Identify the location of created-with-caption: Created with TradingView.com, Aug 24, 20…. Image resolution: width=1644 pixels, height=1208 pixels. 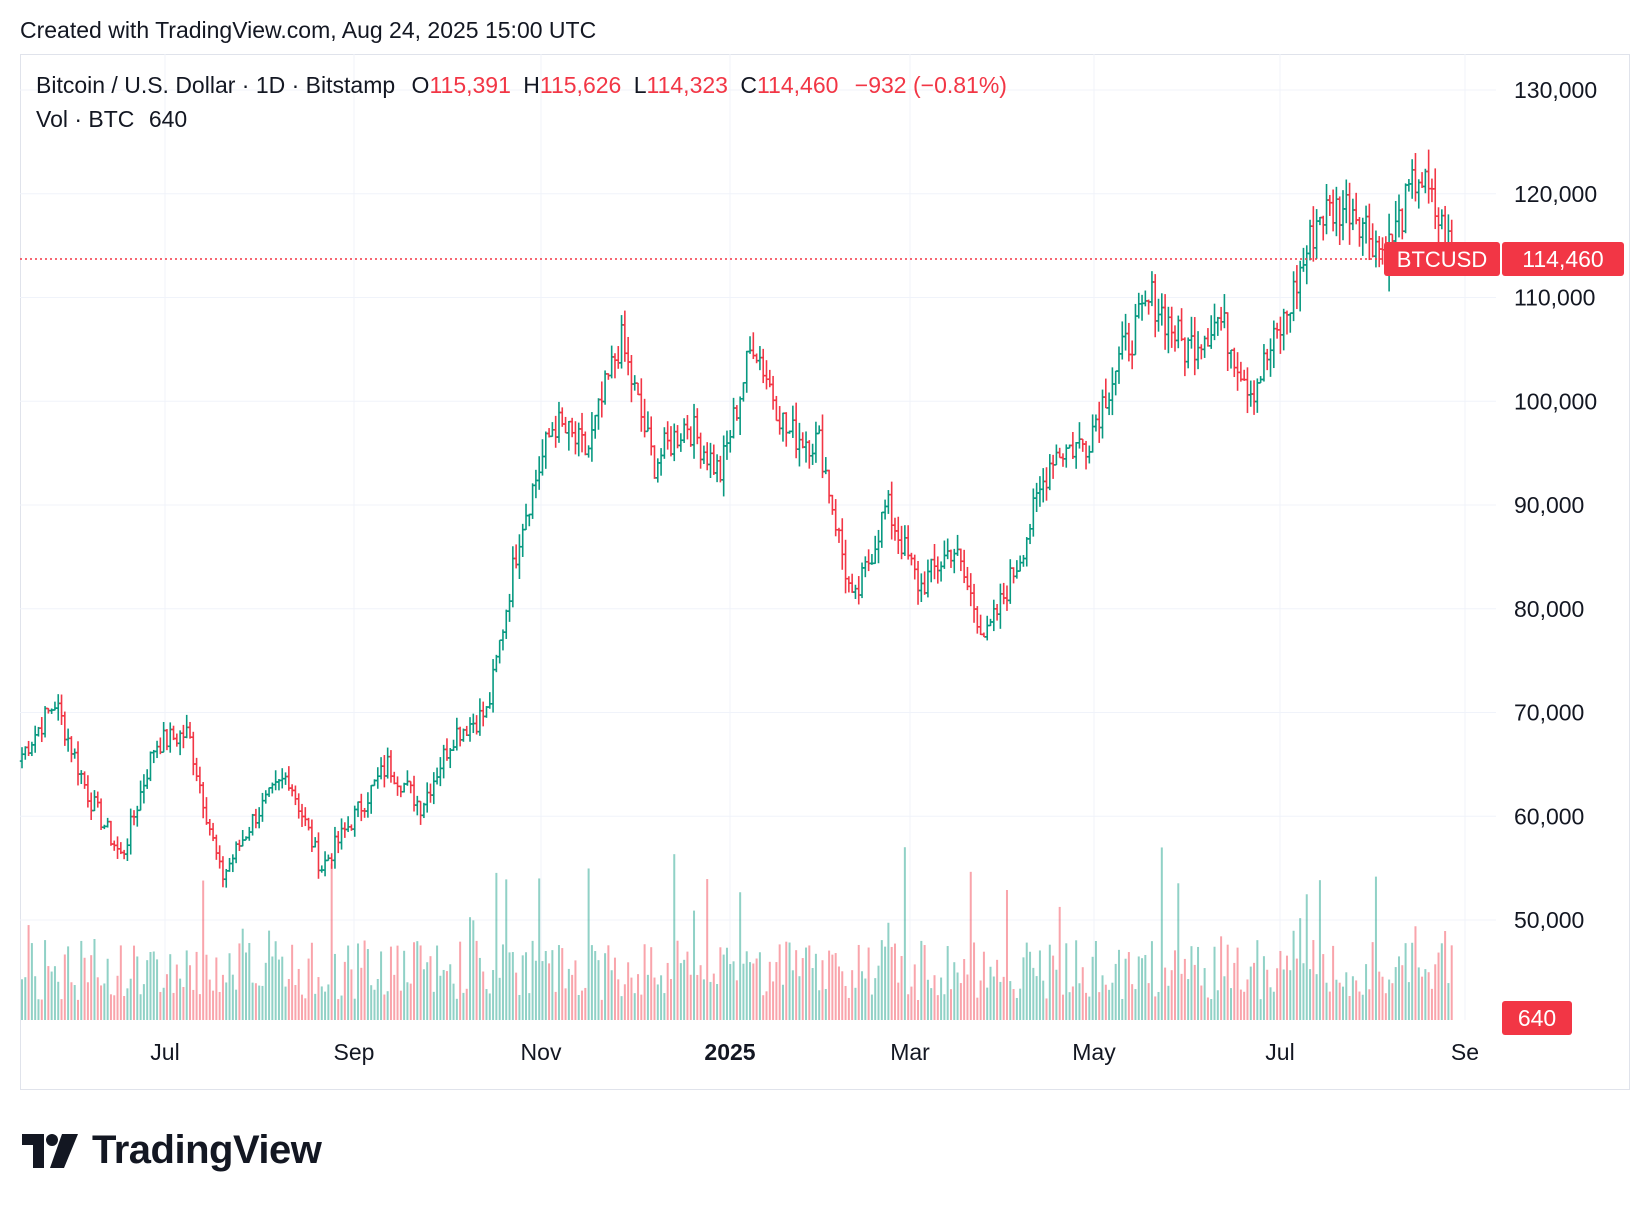
(308, 30).